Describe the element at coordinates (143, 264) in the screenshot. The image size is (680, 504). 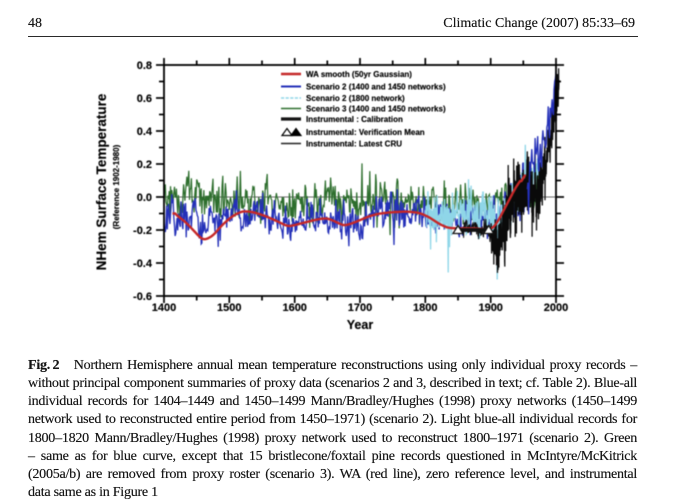
I see `svg-text: -0.4` at that location.